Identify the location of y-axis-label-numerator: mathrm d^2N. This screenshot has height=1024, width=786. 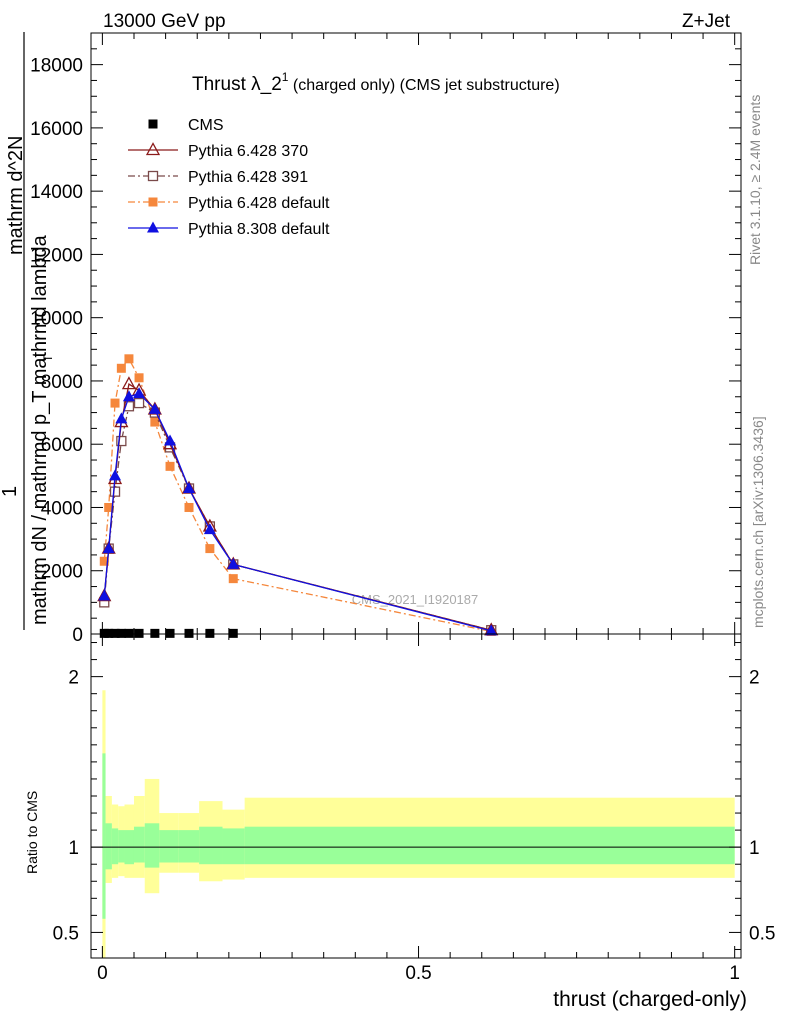
(16, 195).